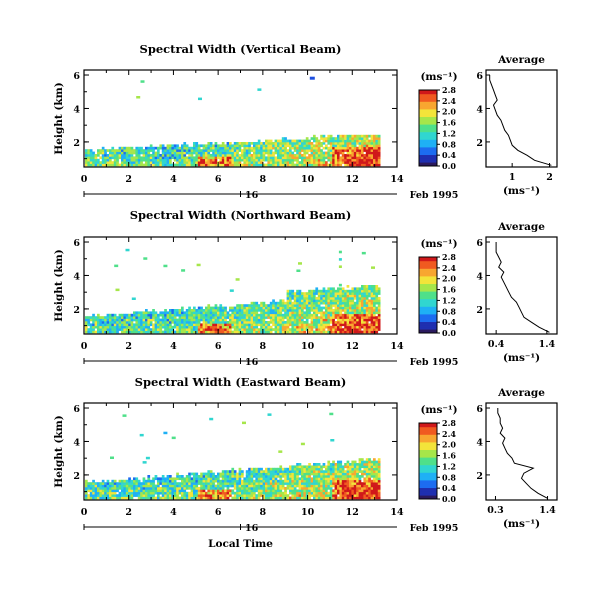  What do you see at coordinates (428, 496) in the screenshot?
I see `colorbar-swatch` at bounding box center [428, 496].